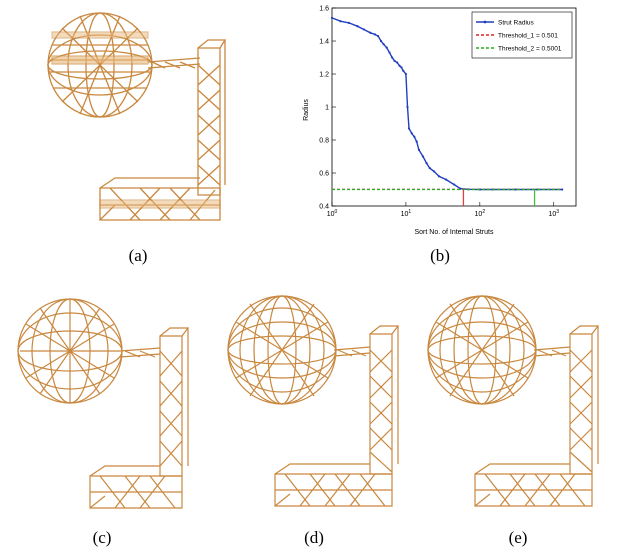  What do you see at coordinates (443, 210) in the screenshot?
I see `x-axis: 10⁰ 10¹ 10² 10³` at bounding box center [443, 210].